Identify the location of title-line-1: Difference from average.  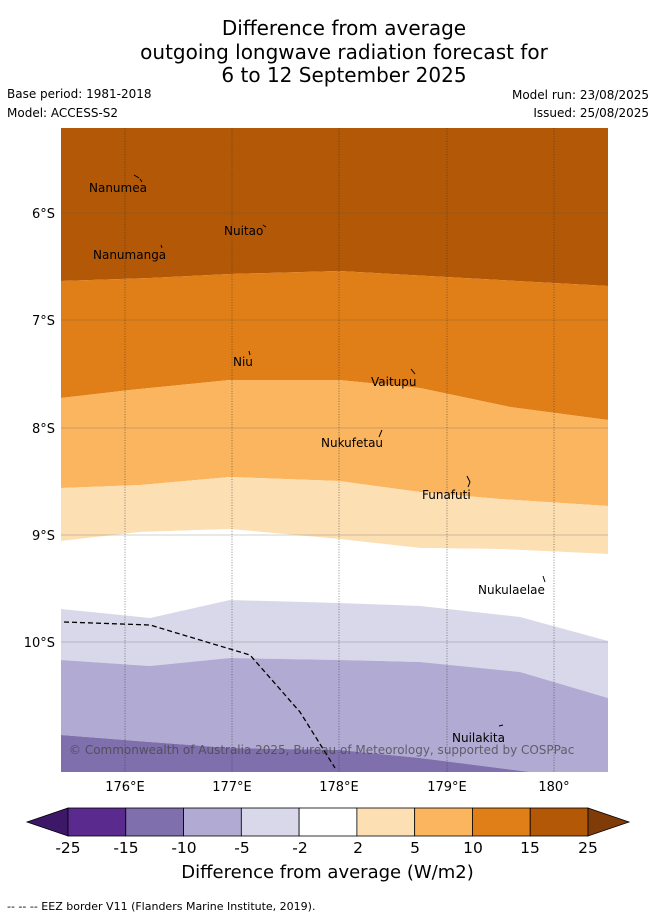
(344, 28).